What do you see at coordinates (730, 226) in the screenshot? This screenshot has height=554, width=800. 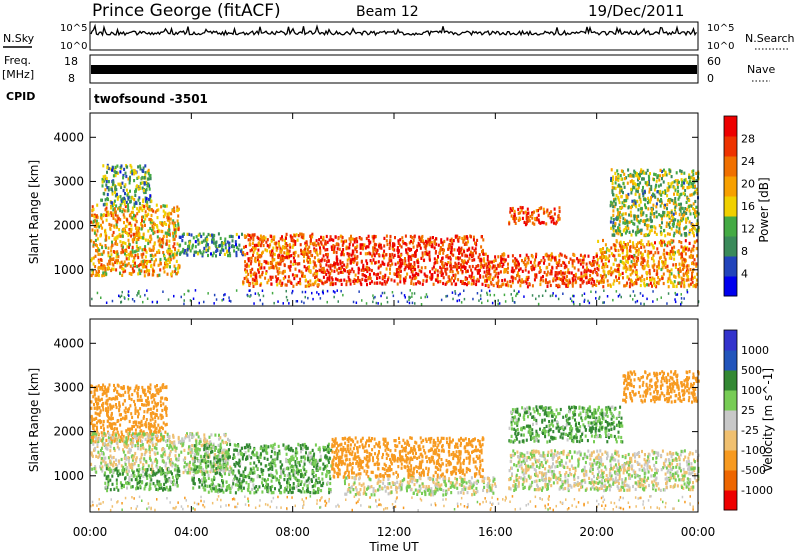 I see `power-colorbar-swatch` at bounding box center [730, 226].